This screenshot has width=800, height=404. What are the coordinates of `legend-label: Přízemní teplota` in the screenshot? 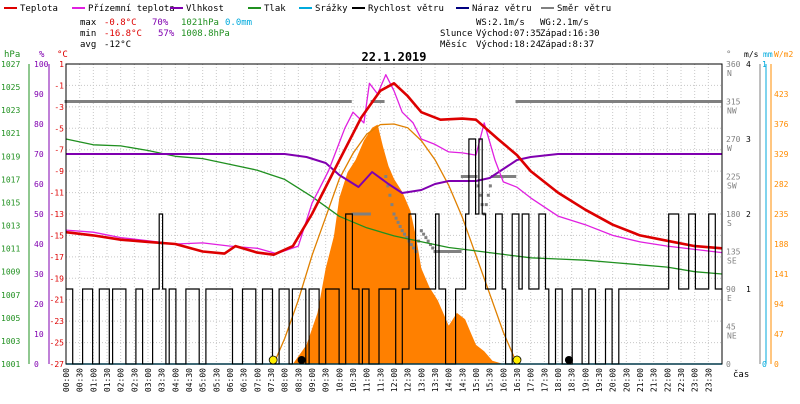 It's located at (131, 9).